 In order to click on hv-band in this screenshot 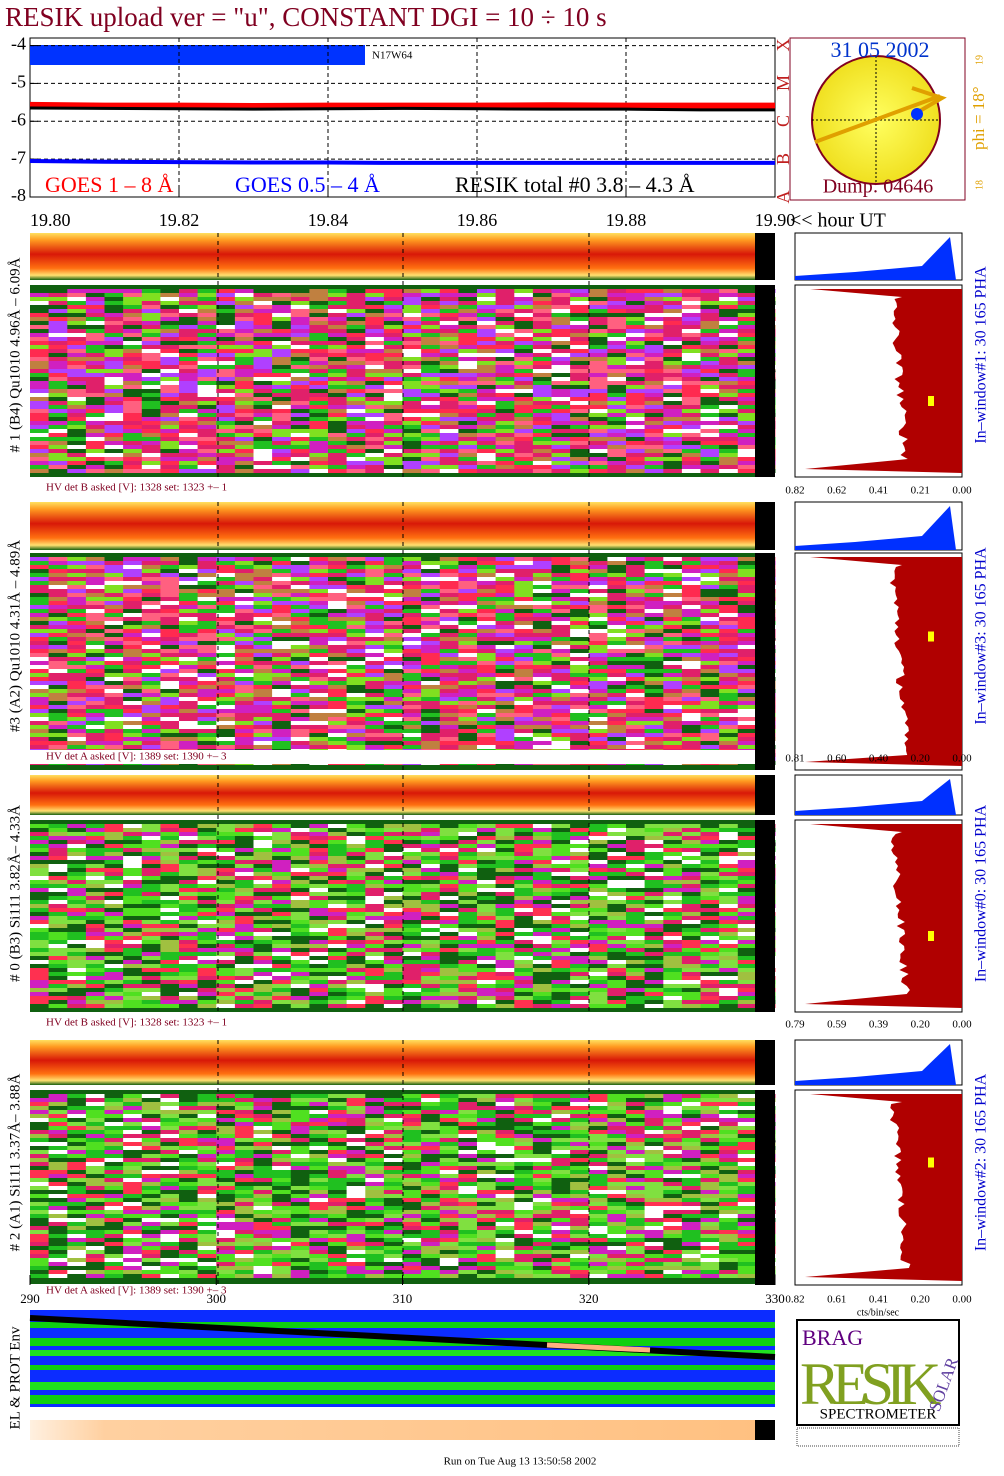, I will do `click(392, 757)`.